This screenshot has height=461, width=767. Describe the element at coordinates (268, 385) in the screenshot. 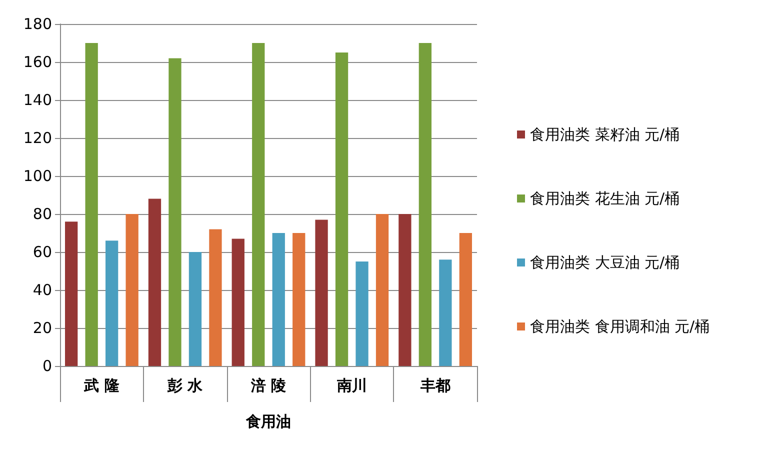

I see `x-tick-label: 涪 陵` at that location.